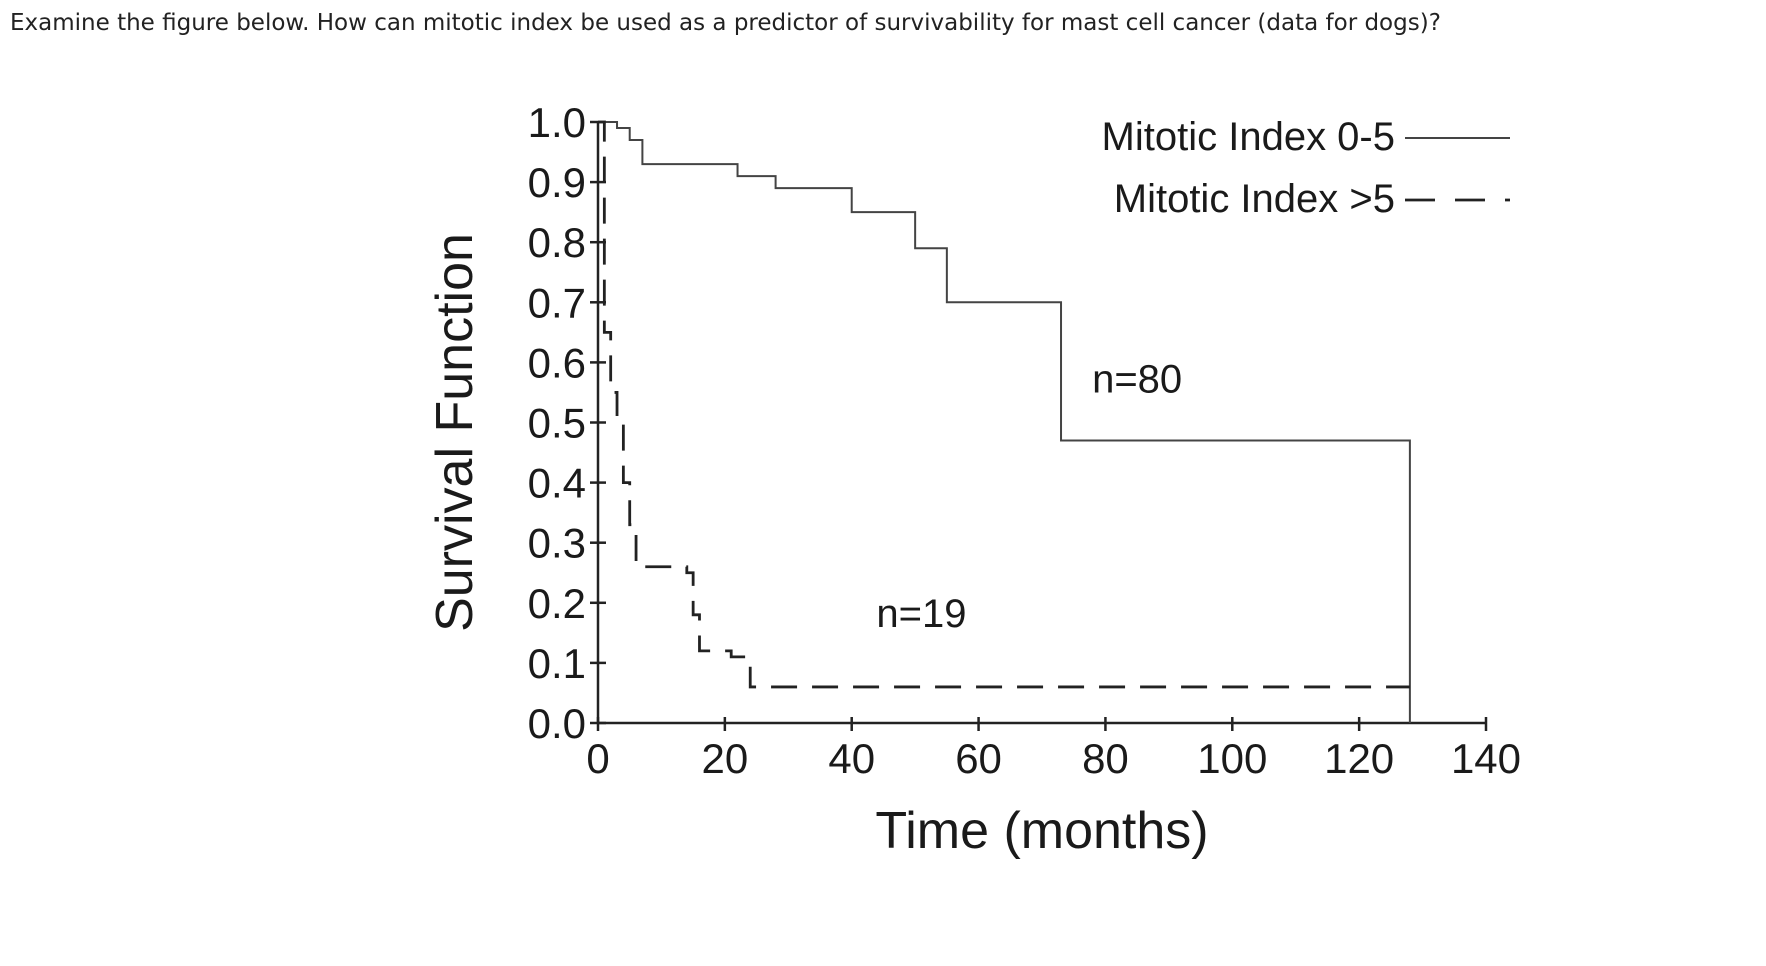 The height and width of the screenshot is (966, 1766). I want to click on y-tick-label: 0.1, so click(557, 663).